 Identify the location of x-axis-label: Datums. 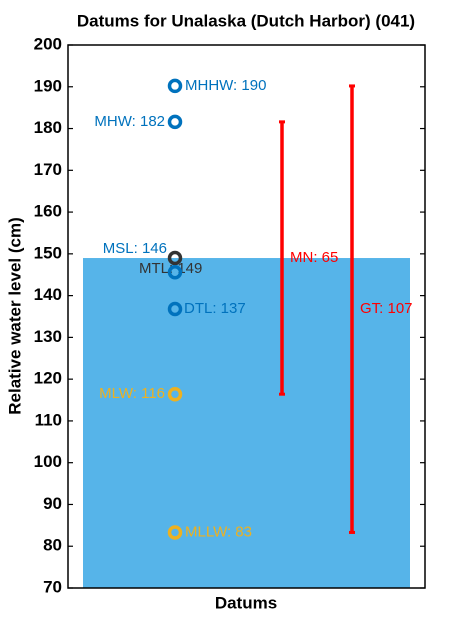
(246, 602).